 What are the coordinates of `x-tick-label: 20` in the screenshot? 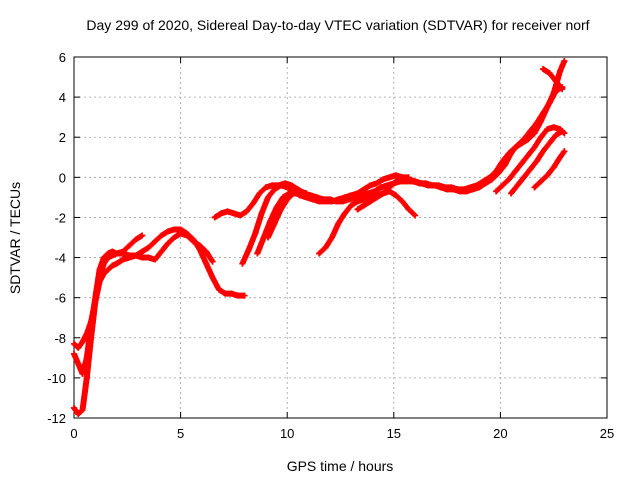 It's located at (500, 433).